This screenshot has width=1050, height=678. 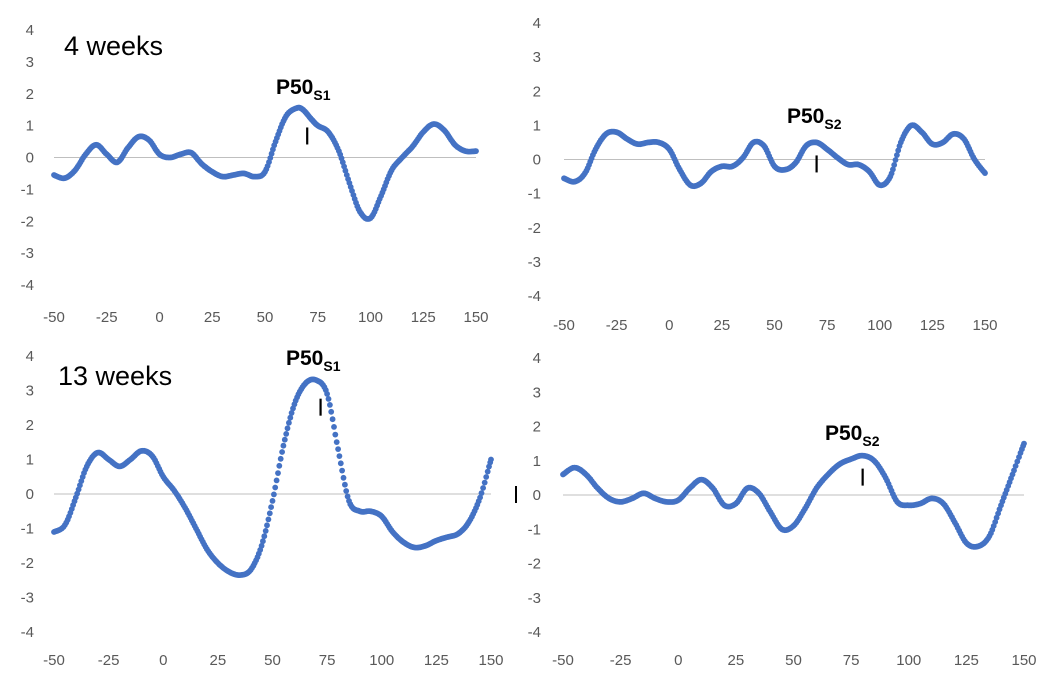 What do you see at coordinates (537, 427) in the screenshot?
I see `y-tick-label: 2` at bounding box center [537, 427].